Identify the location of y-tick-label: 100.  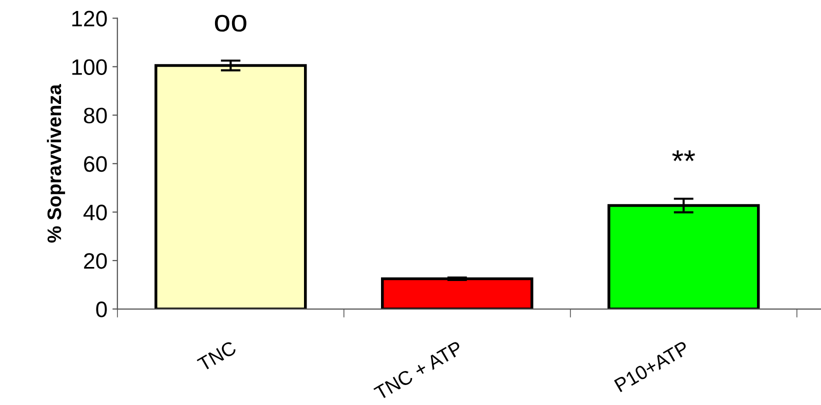
(89, 67).